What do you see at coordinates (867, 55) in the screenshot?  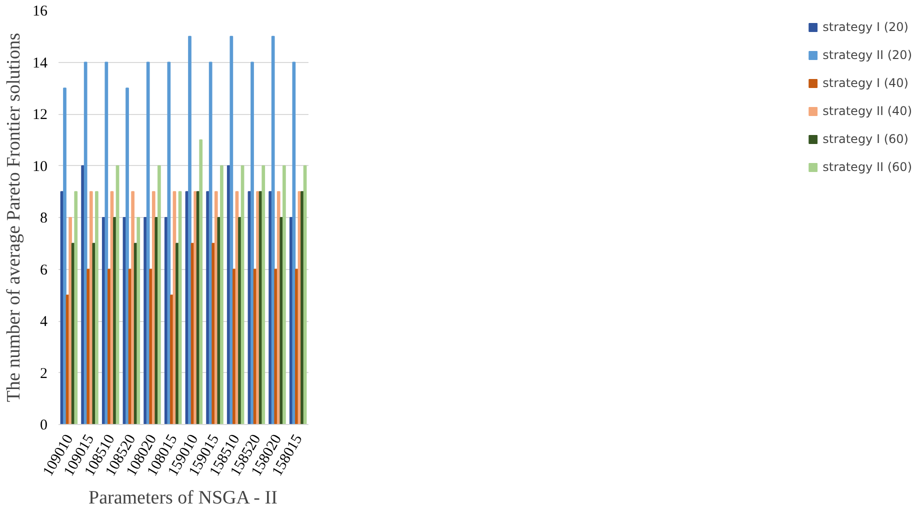 I see `legend-label: strategy II (20)` at bounding box center [867, 55].